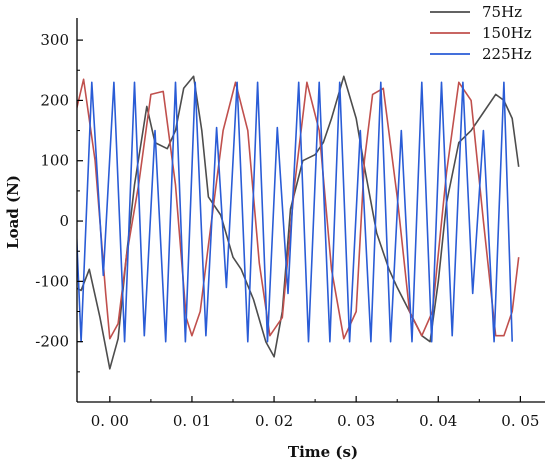  I want to click on x-tick-label: 0. 05, so click(520, 421).